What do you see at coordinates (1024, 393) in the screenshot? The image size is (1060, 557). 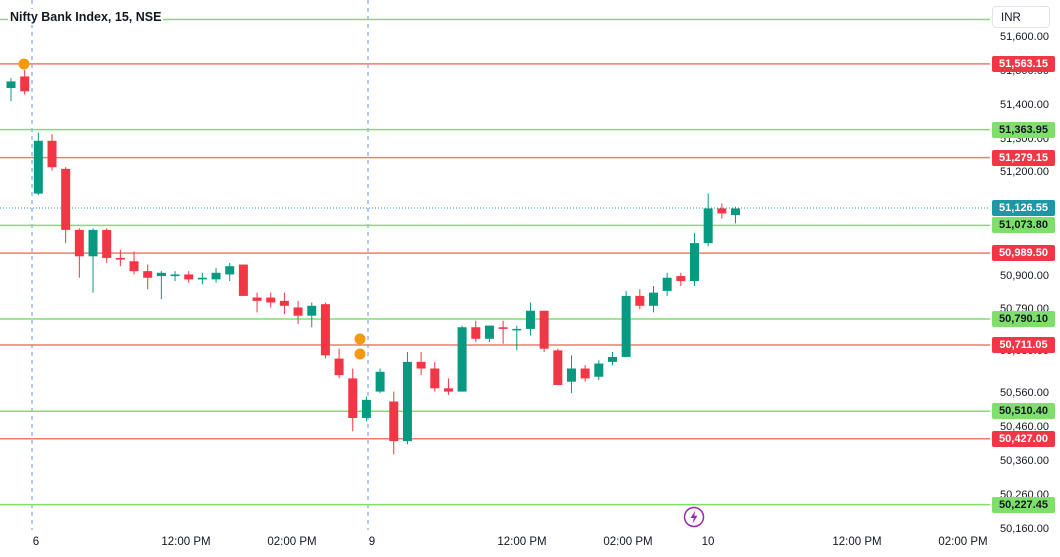 I see `price-tick: 50,560.00` at bounding box center [1024, 393].